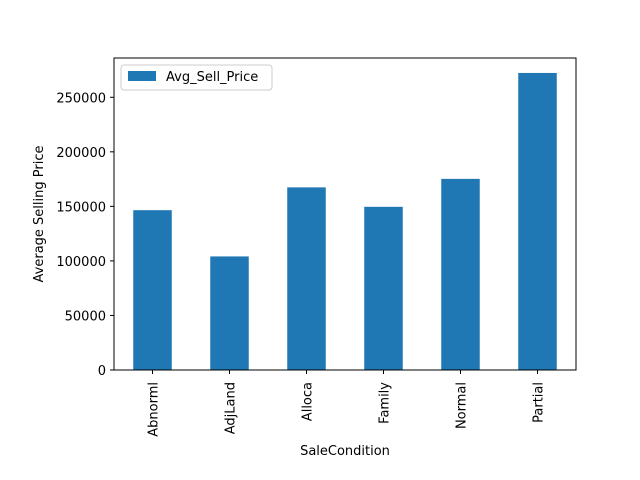 Image resolution: width=640 pixels, height=480 pixels. Describe the element at coordinates (229, 313) in the screenshot. I see `bar-adjland` at that location.